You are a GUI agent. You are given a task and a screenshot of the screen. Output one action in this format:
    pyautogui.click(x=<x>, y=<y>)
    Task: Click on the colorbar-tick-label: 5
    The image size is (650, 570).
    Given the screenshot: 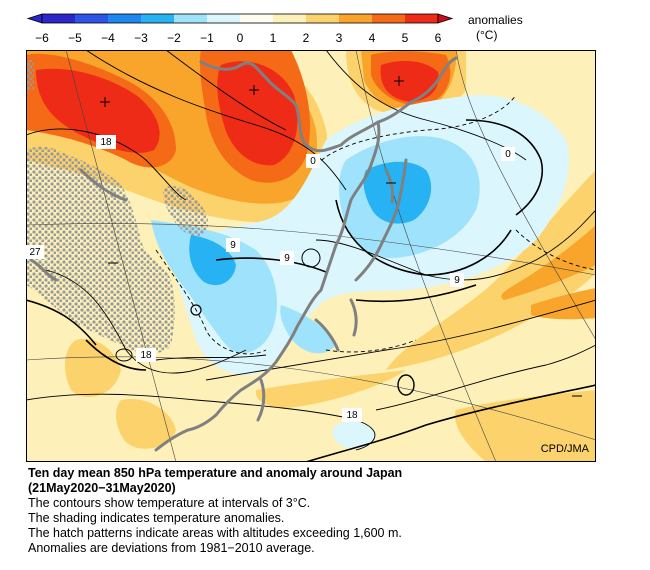 What is the action you would take?
    pyautogui.click(x=405, y=38)
    